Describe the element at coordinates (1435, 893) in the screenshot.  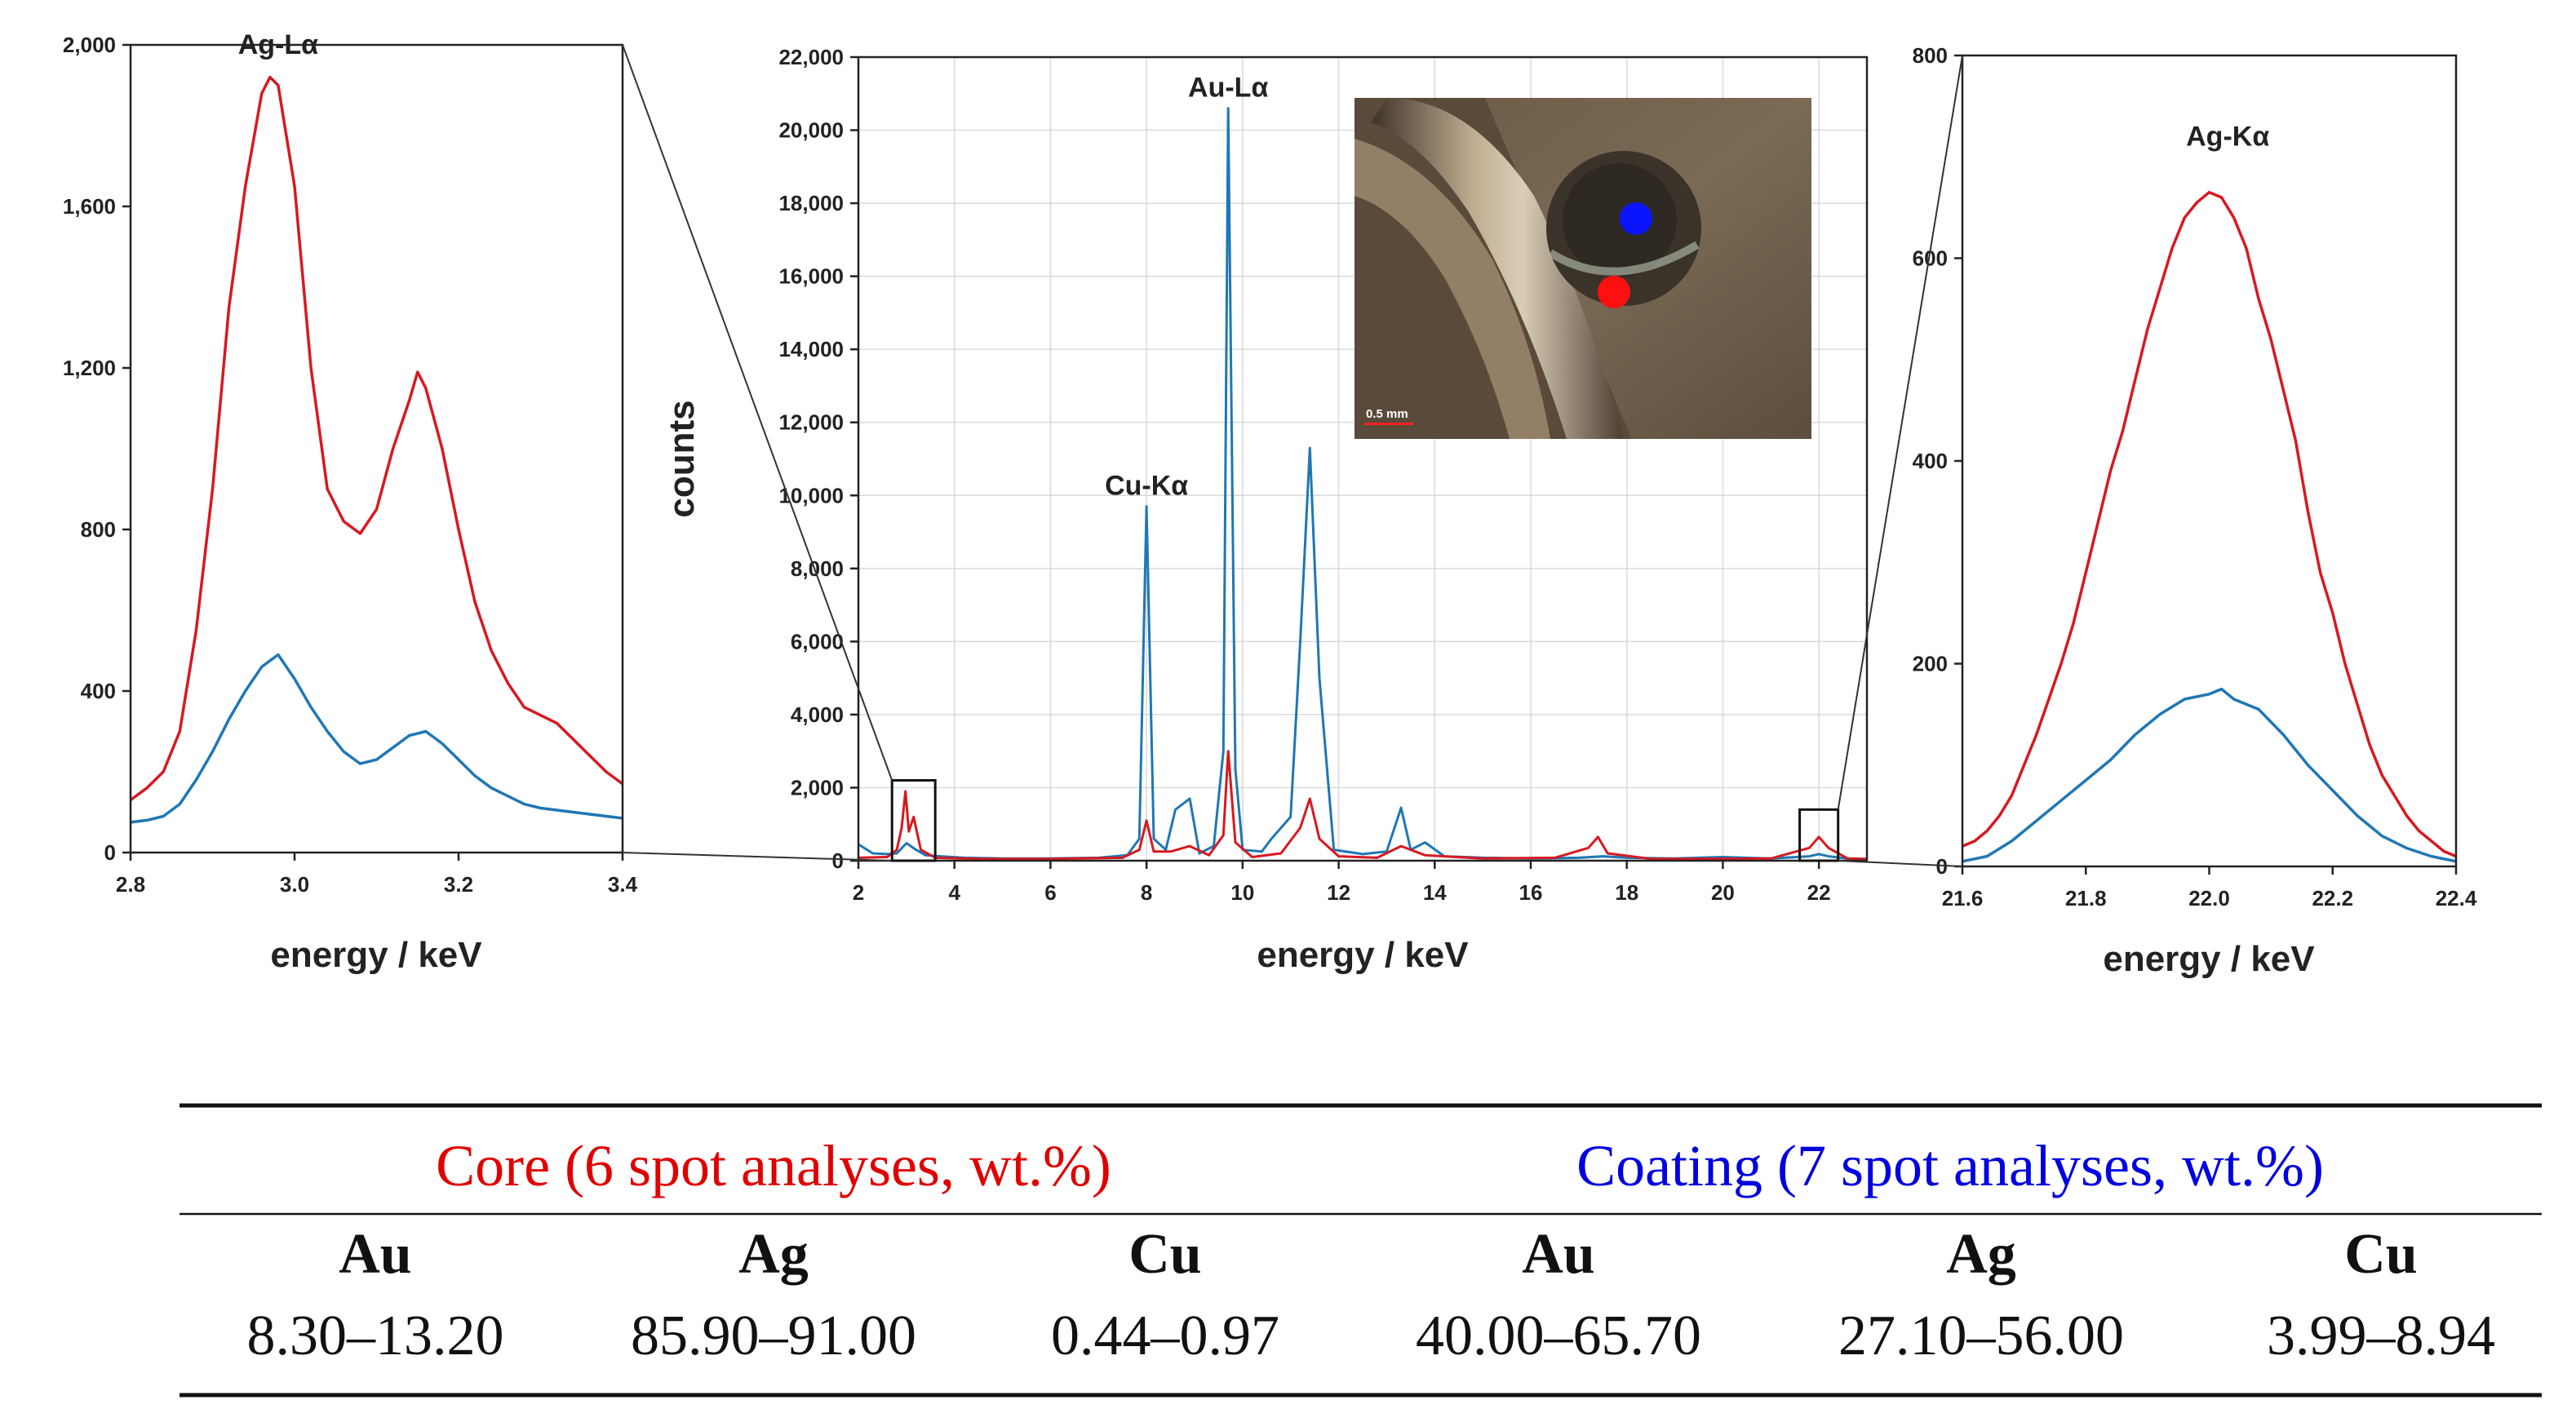
I see `x-tick-label: 14` at that location.